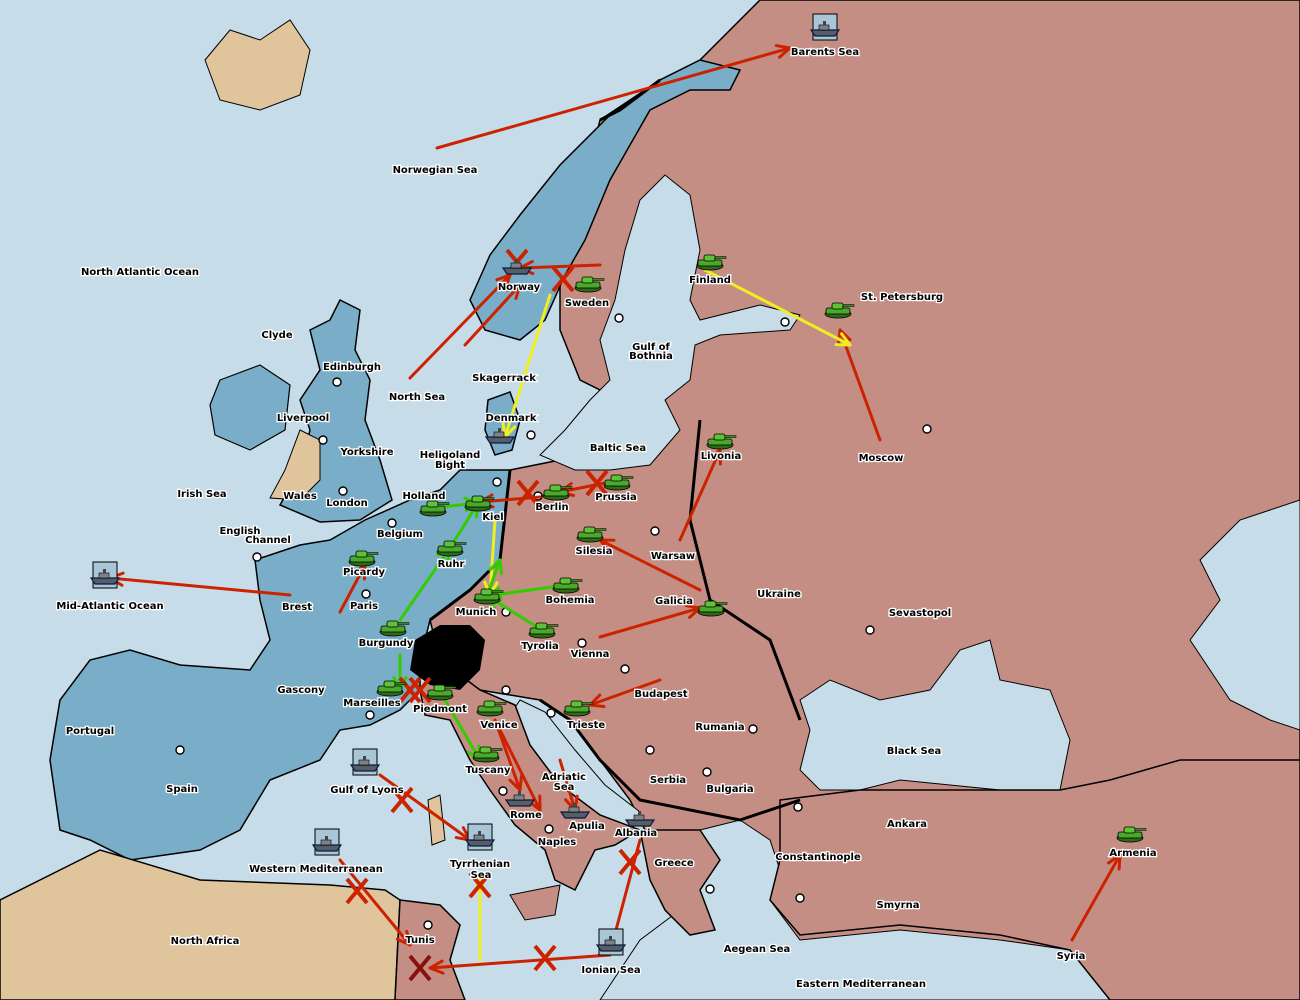  What do you see at coordinates (316, 869) in the screenshot?
I see `province-label: Western Mediterranean` at bounding box center [316, 869].